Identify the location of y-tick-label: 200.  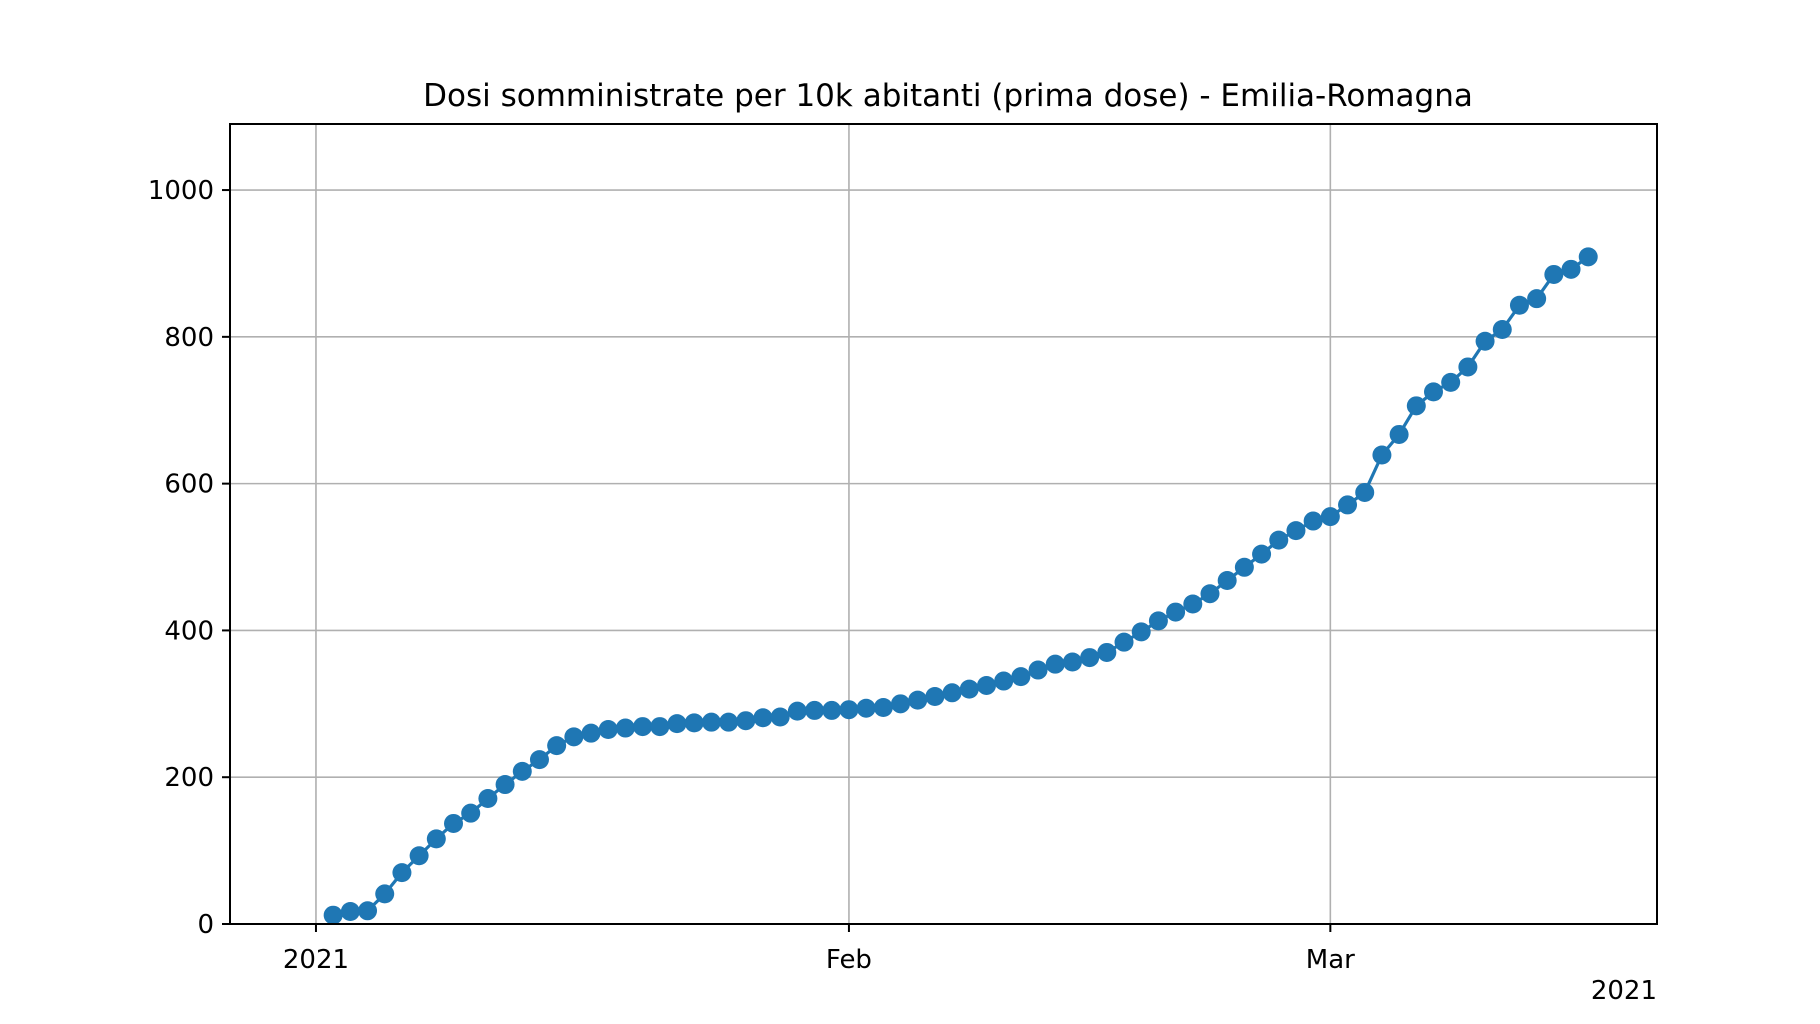
(189, 778).